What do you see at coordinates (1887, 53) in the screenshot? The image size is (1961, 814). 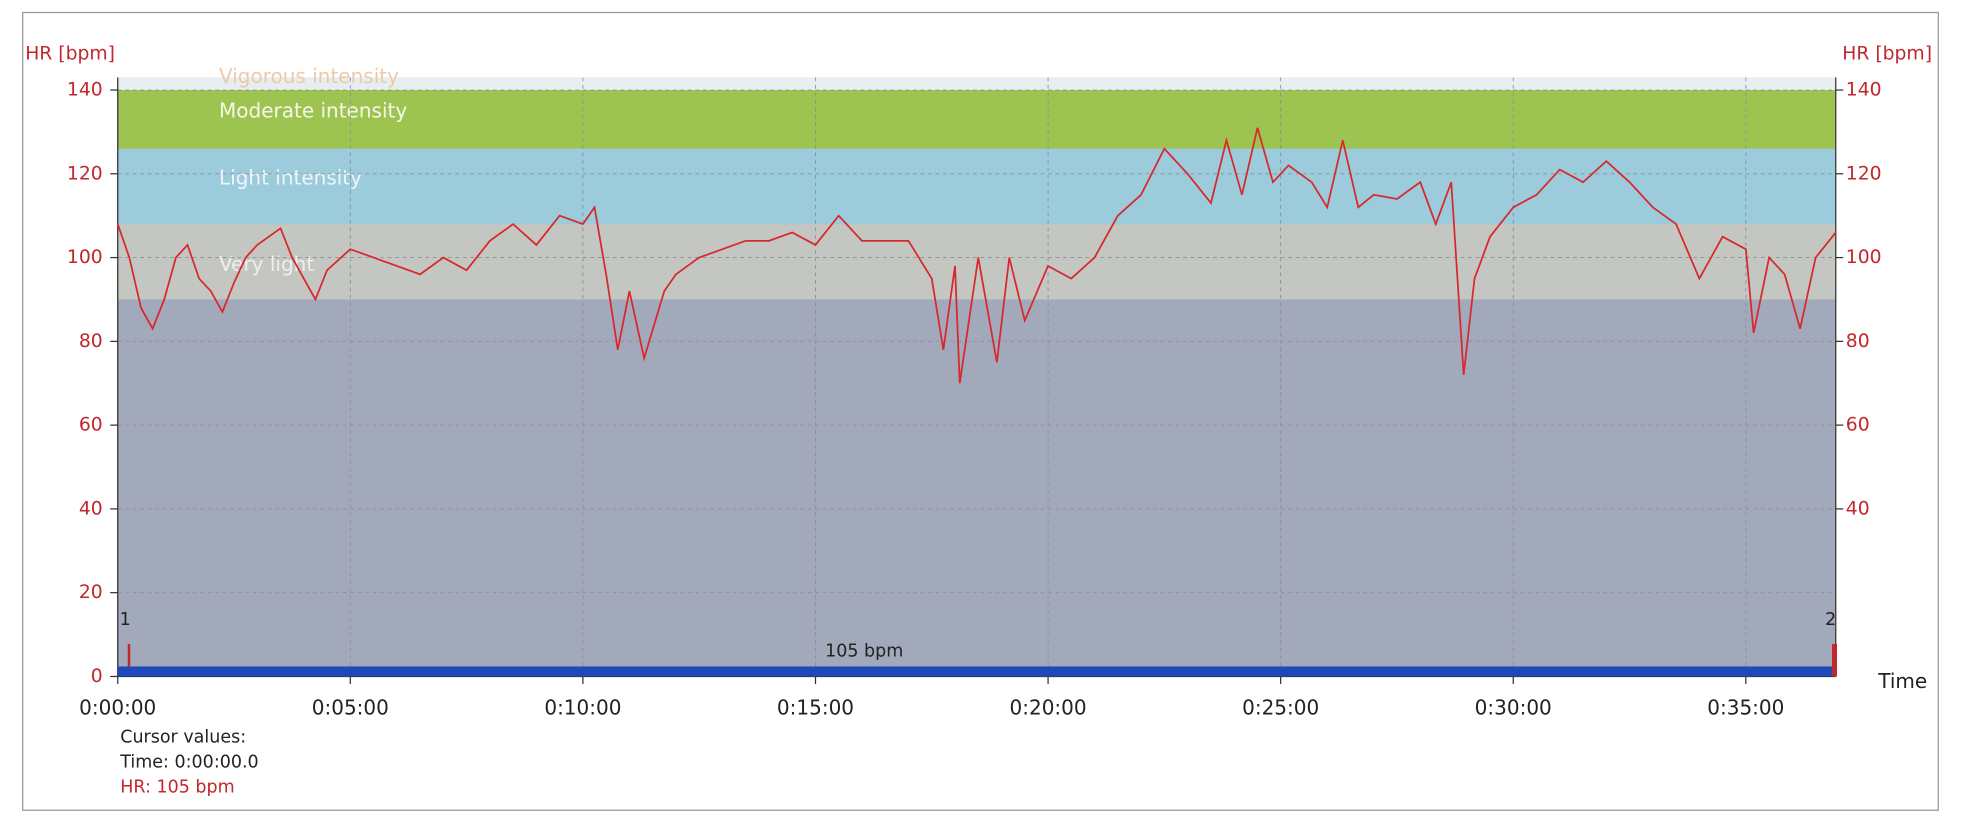 I see `y2-axis-title: HR [bpm]` at bounding box center [1887, 53].